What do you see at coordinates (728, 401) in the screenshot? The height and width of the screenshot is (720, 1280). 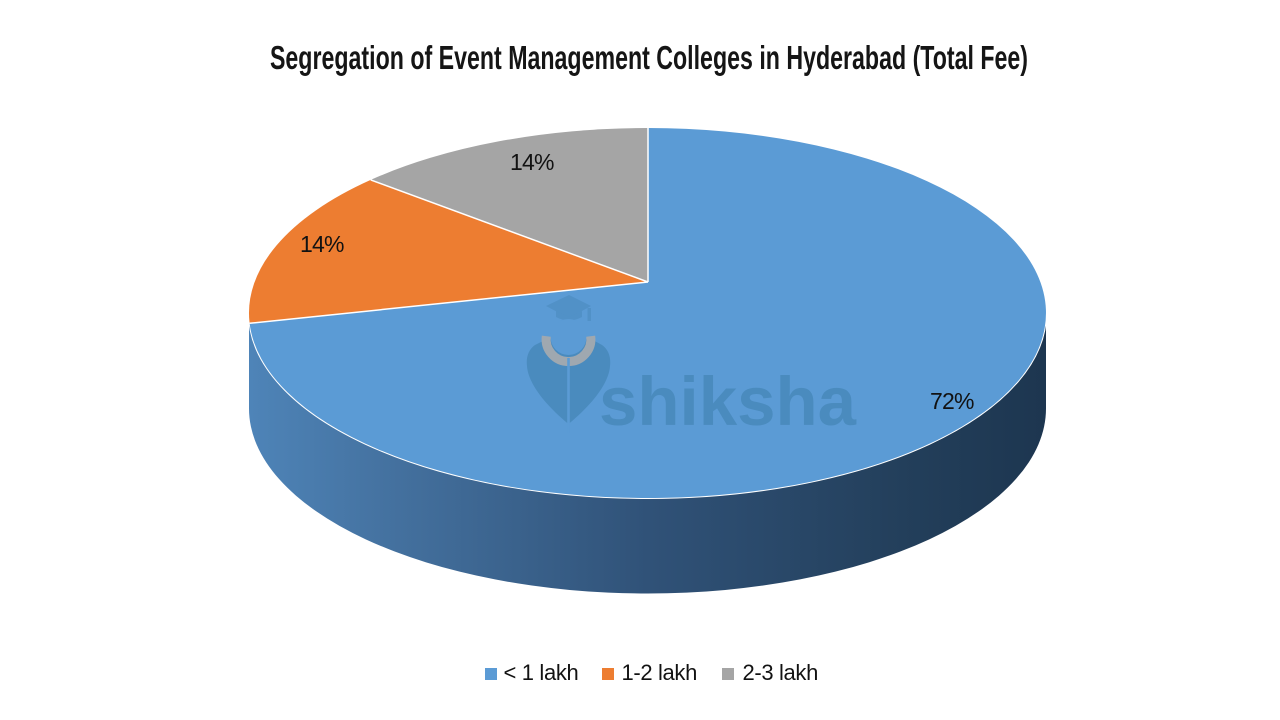 I see `svg-text: shiksha` at bounding box center [728, 401].